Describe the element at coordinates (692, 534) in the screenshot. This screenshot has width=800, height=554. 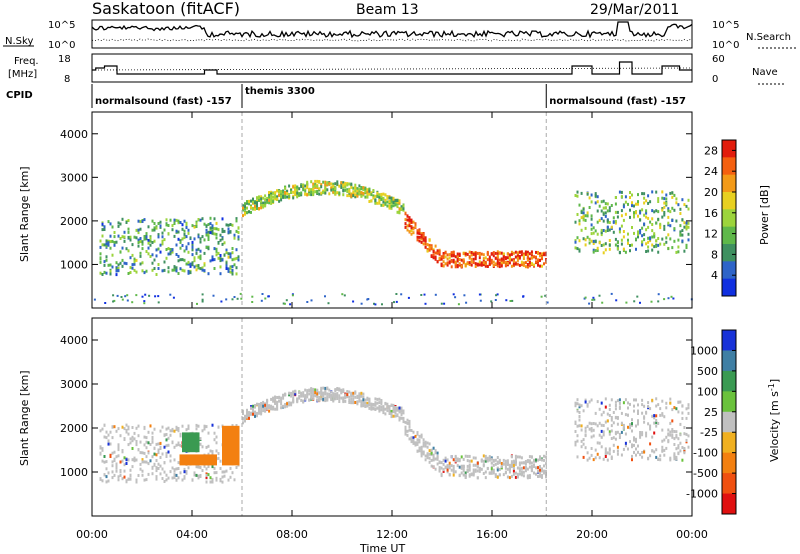
I see `x-tick-label: 00:00` at that location.